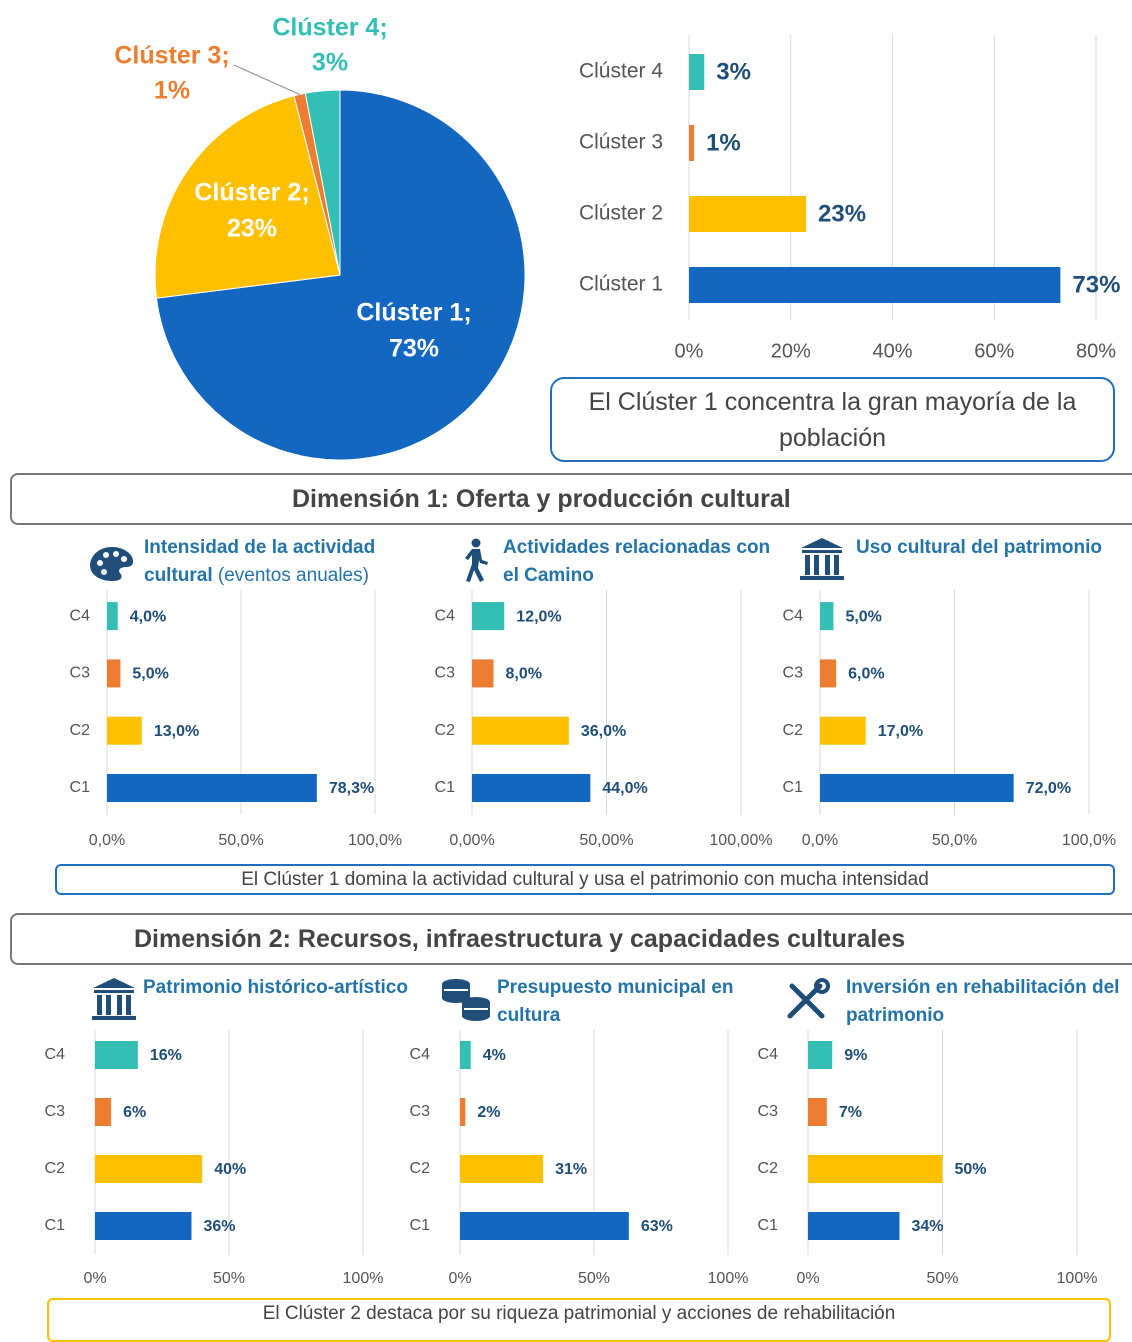 This screenshot has height=1342, width=1132. What do you see at coordinates (900, 731) in the screenshot?
I see `data-label: 17,0%` at bounding box center [900, 731].